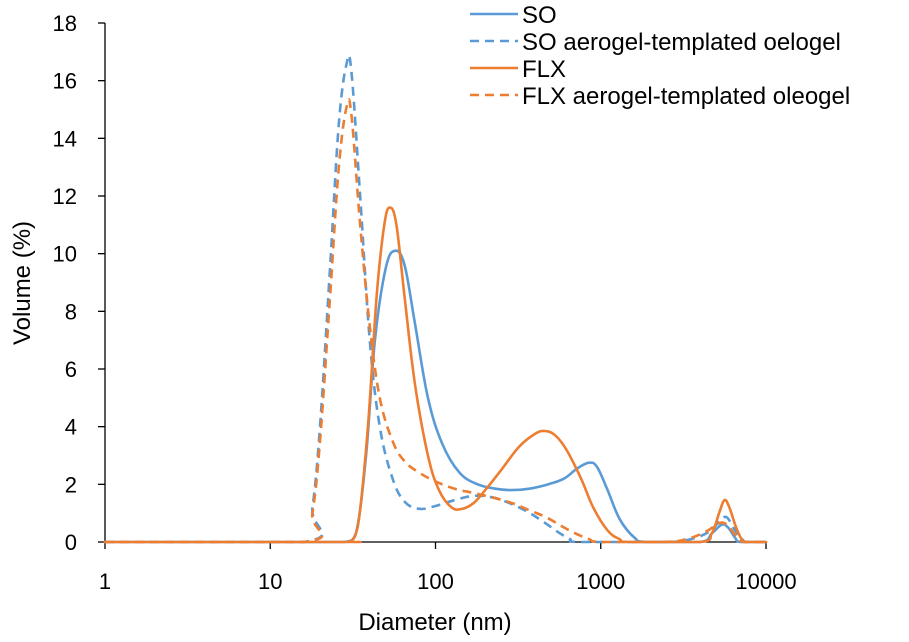 The height and width of the screenshot is (642, 909). I want to click on x-tick-label: 1, so click(105, 581).